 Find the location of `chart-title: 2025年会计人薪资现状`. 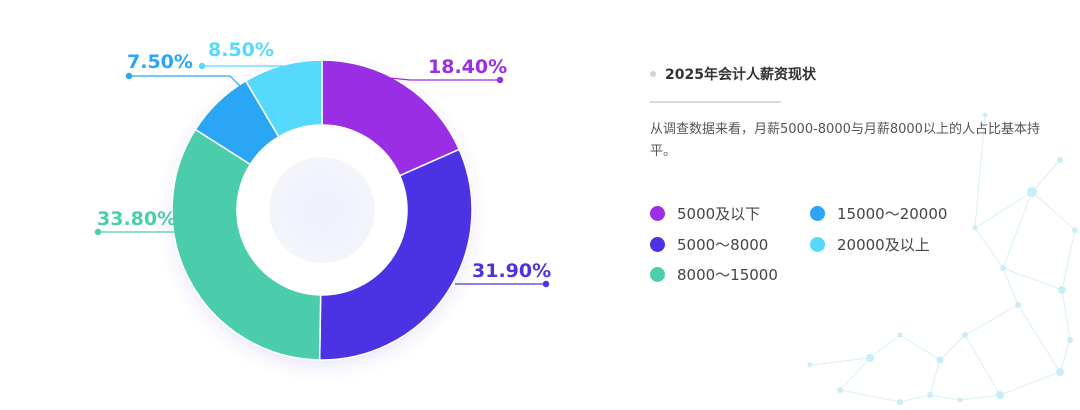

chart-title: 2025年会计人薪资现状 is located at coordinates (740, 75).